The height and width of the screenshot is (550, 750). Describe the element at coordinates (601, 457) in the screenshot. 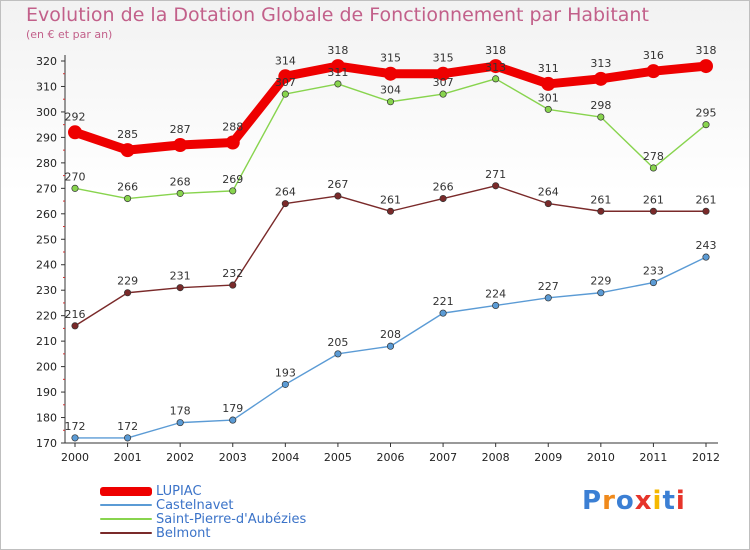

I see `x-tick-label: 2010` at that location.